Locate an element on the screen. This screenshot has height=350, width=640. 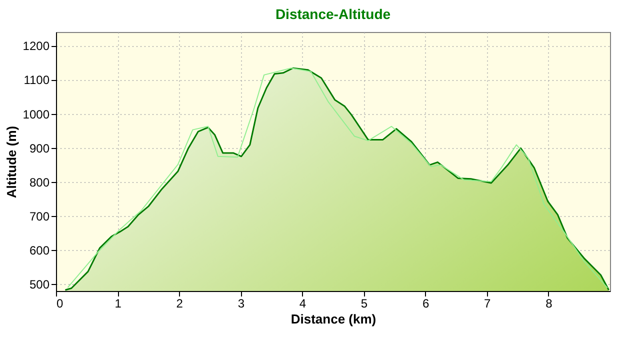
x-tick-label: 0 is located at coordinates (60, 303).